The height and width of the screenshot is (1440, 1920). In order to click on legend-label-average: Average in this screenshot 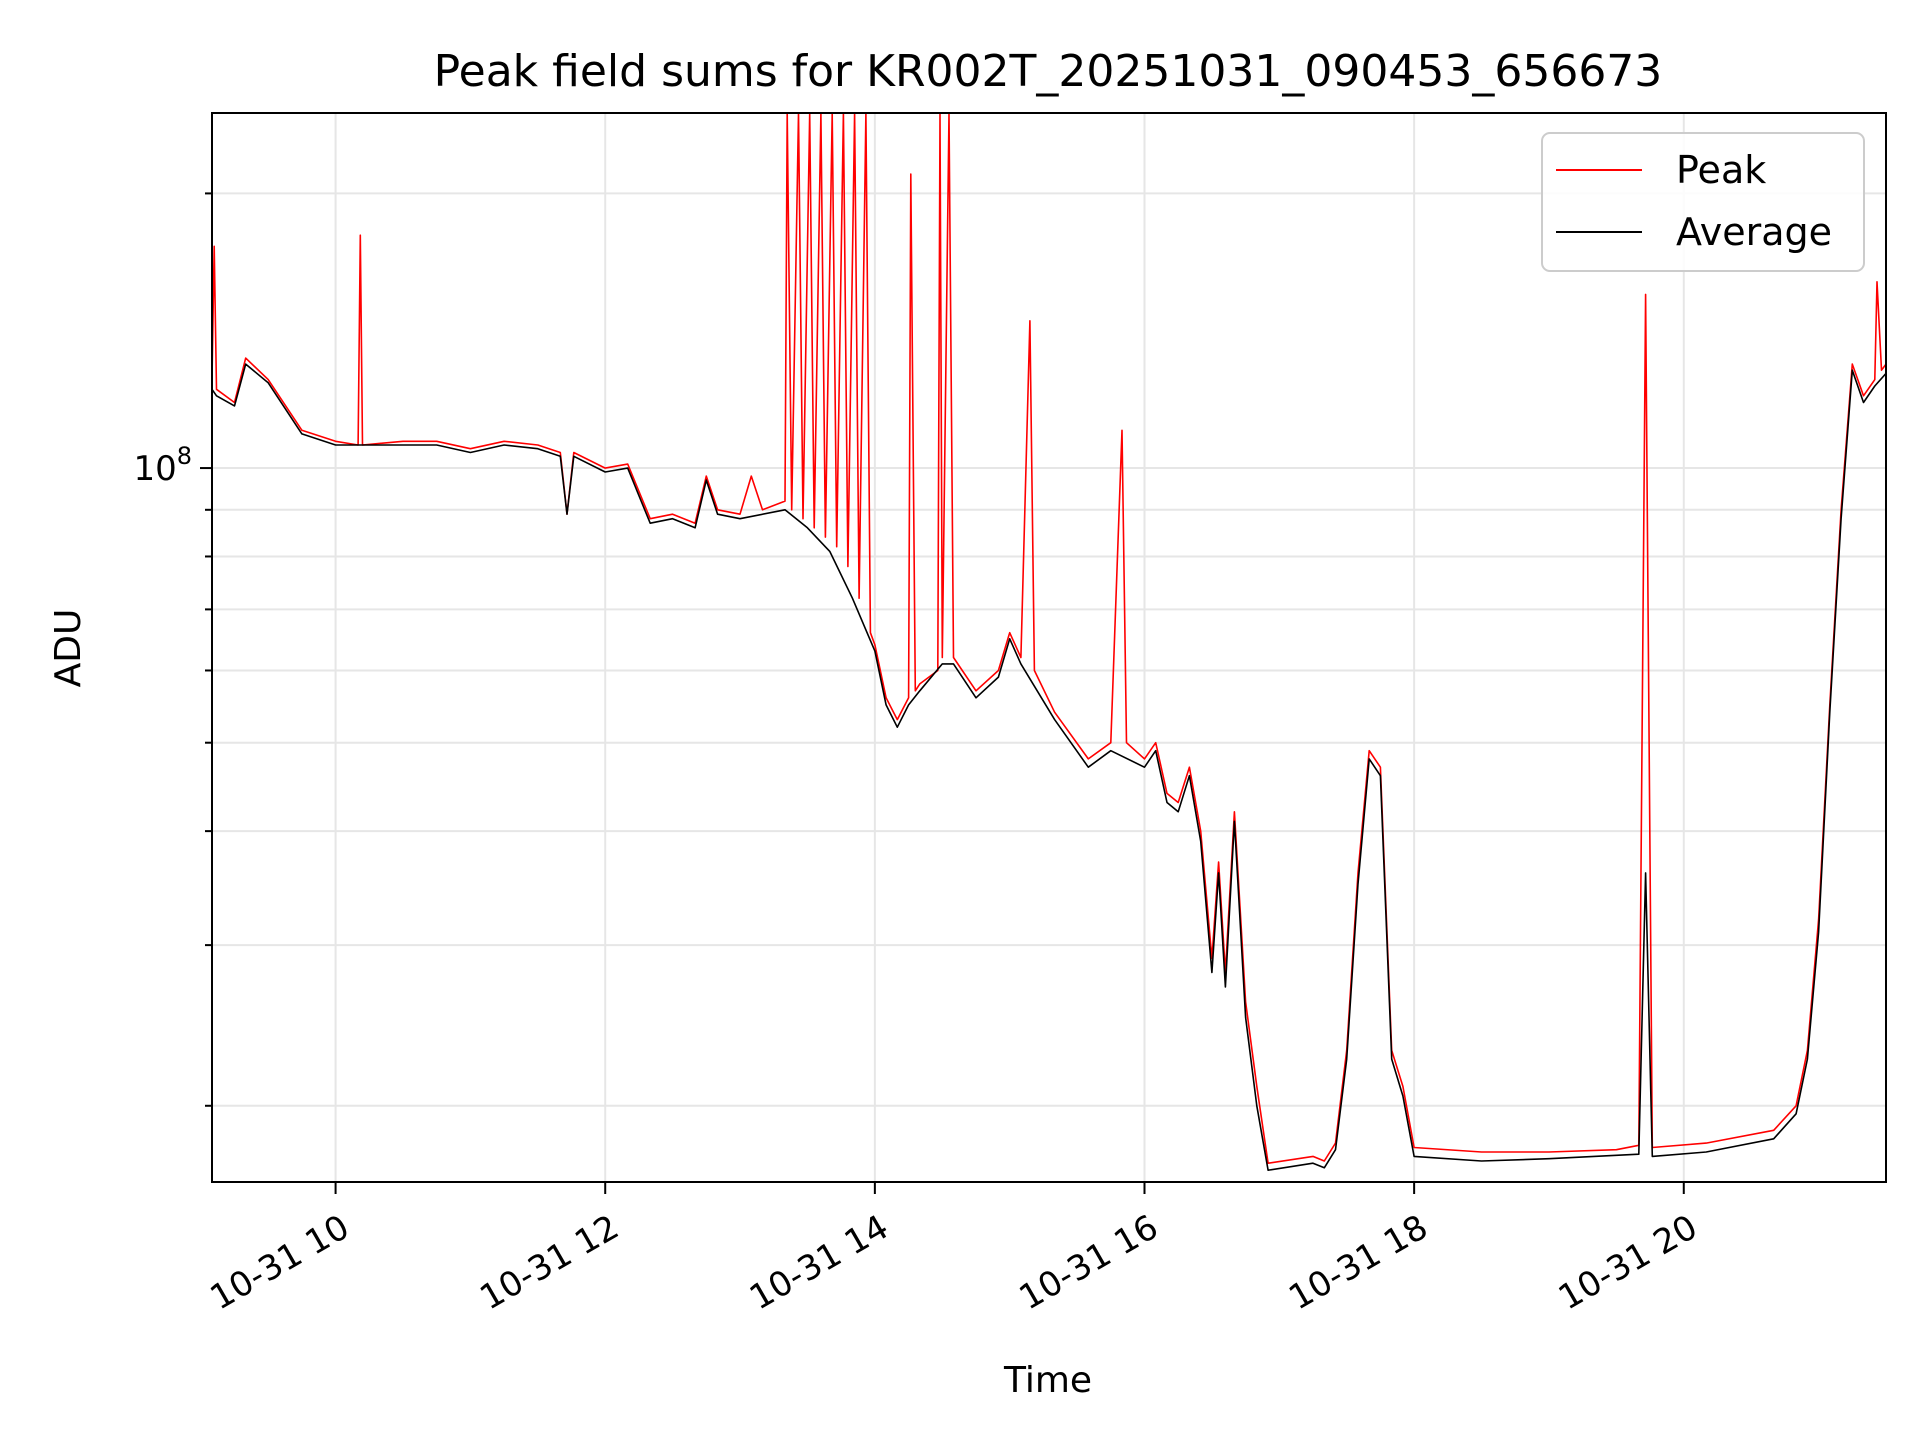, I will do `click(1754, 232)`.